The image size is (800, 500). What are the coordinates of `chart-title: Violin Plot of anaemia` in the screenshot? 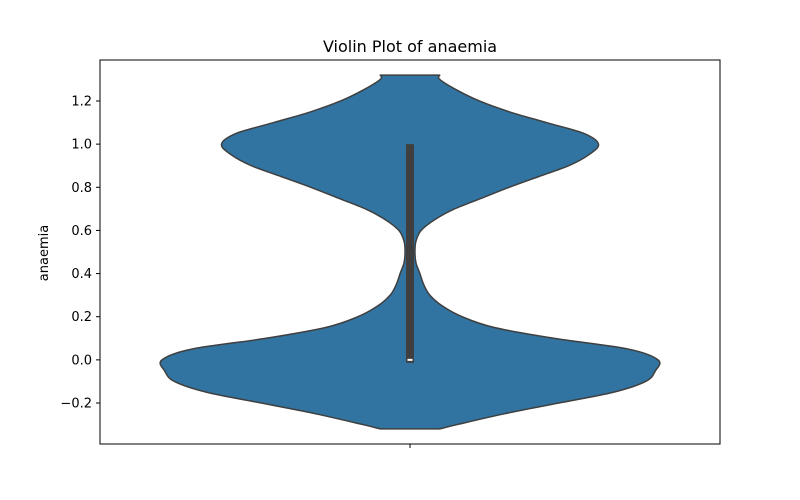 It's located at (410, 46).